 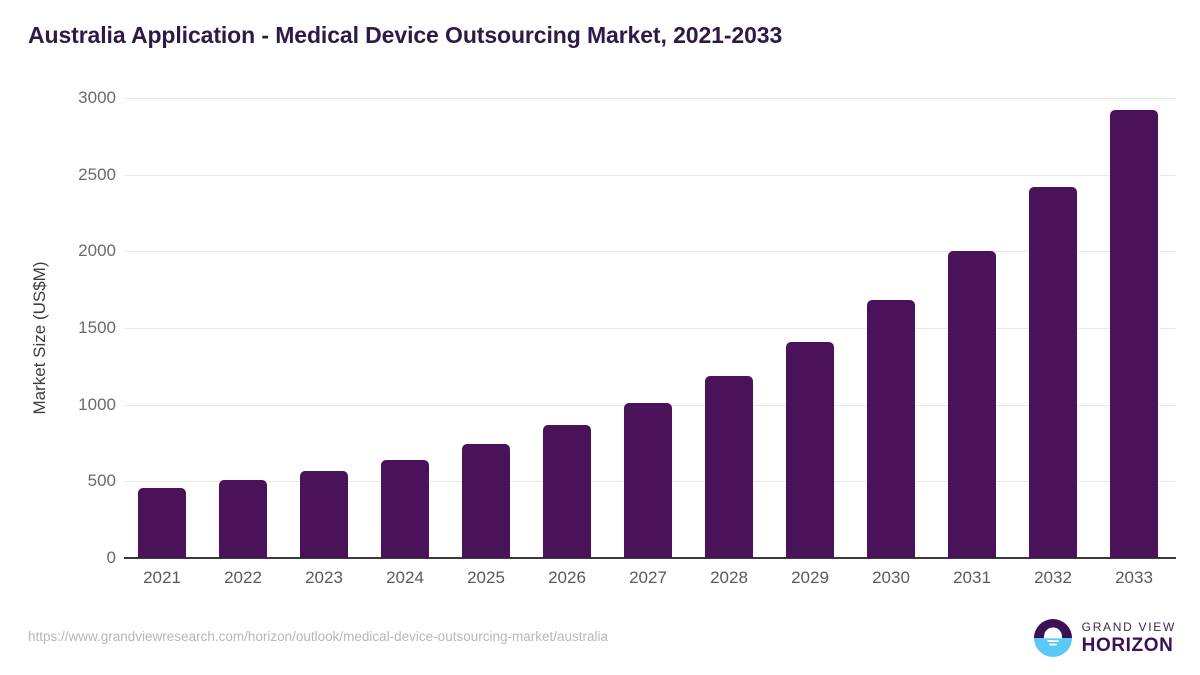 What do you see at coordinates (97, 97) in the screenshot?
I see `y-axis-tick-label: 3000` at bounding box center [97, 97].